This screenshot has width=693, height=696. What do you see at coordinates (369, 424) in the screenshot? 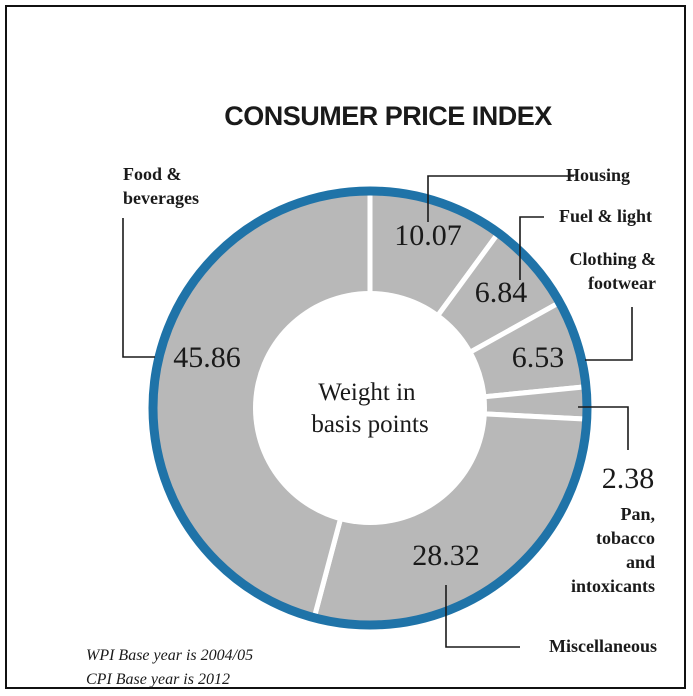
I see `center-label-line-2: basis points` at bounding box center [369, 424].